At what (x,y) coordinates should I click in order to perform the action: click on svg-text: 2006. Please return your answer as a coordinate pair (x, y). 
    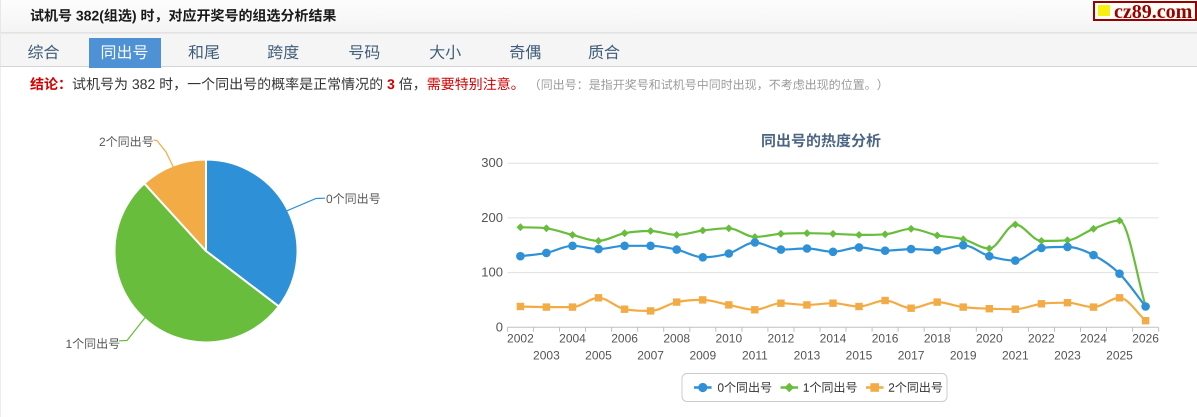
    Looking at the image, I should click on (624, 339).